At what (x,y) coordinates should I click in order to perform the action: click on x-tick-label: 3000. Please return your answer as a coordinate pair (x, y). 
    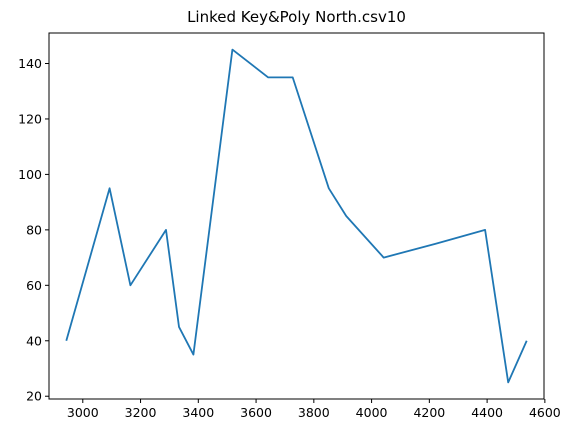
    Looking at the image, I should click on (83, 412).